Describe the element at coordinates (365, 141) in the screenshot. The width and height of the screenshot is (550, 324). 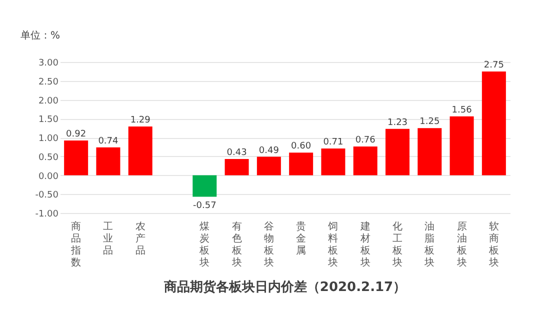
I see `data-label: 0.76` at that location.